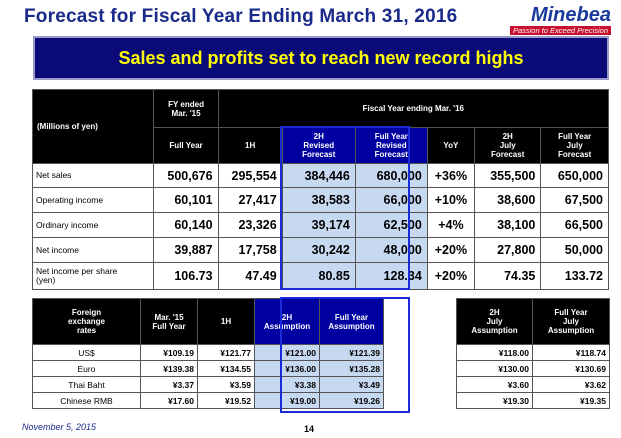  I want to click on cell: 680,000, so click(391, 175).